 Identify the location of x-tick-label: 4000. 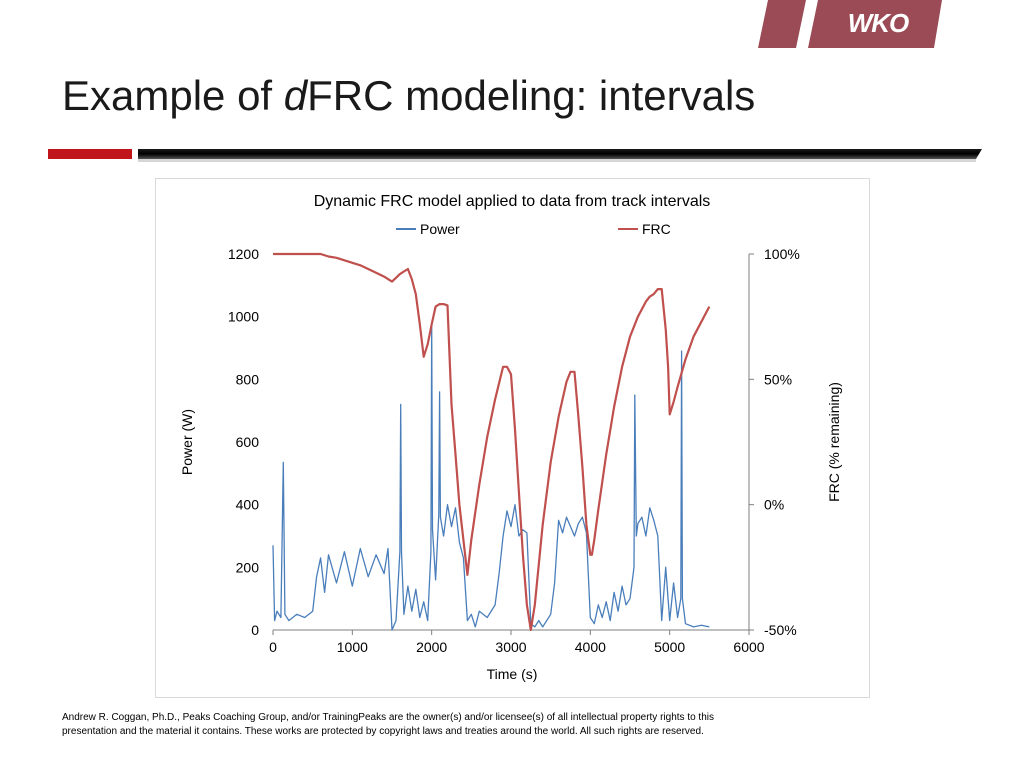
(590, 647).